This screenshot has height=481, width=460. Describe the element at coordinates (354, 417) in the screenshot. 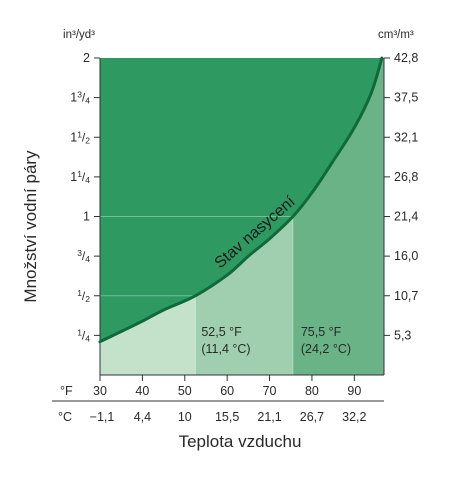

I see `x-tick-label-c: 32,2` at that location.